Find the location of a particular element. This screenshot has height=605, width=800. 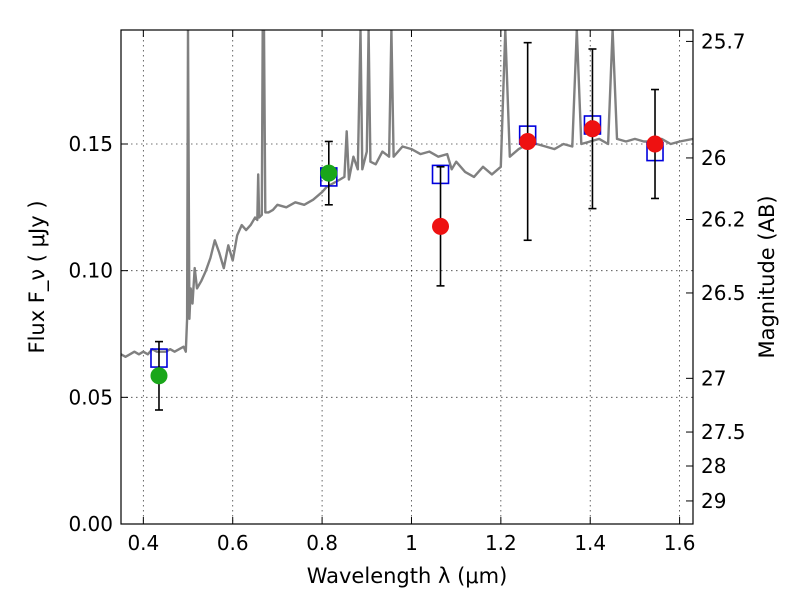

x-tick-label: 1.4 is located at coordinates (590, 543).